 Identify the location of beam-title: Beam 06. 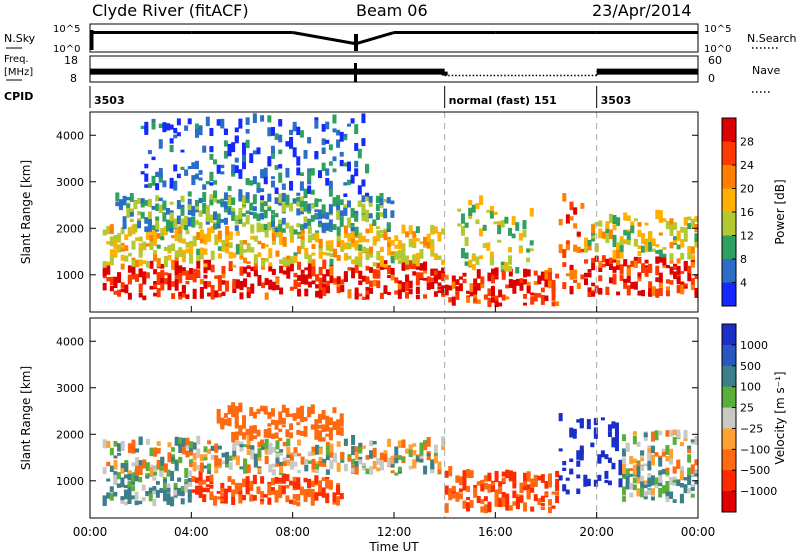
(392, 10).